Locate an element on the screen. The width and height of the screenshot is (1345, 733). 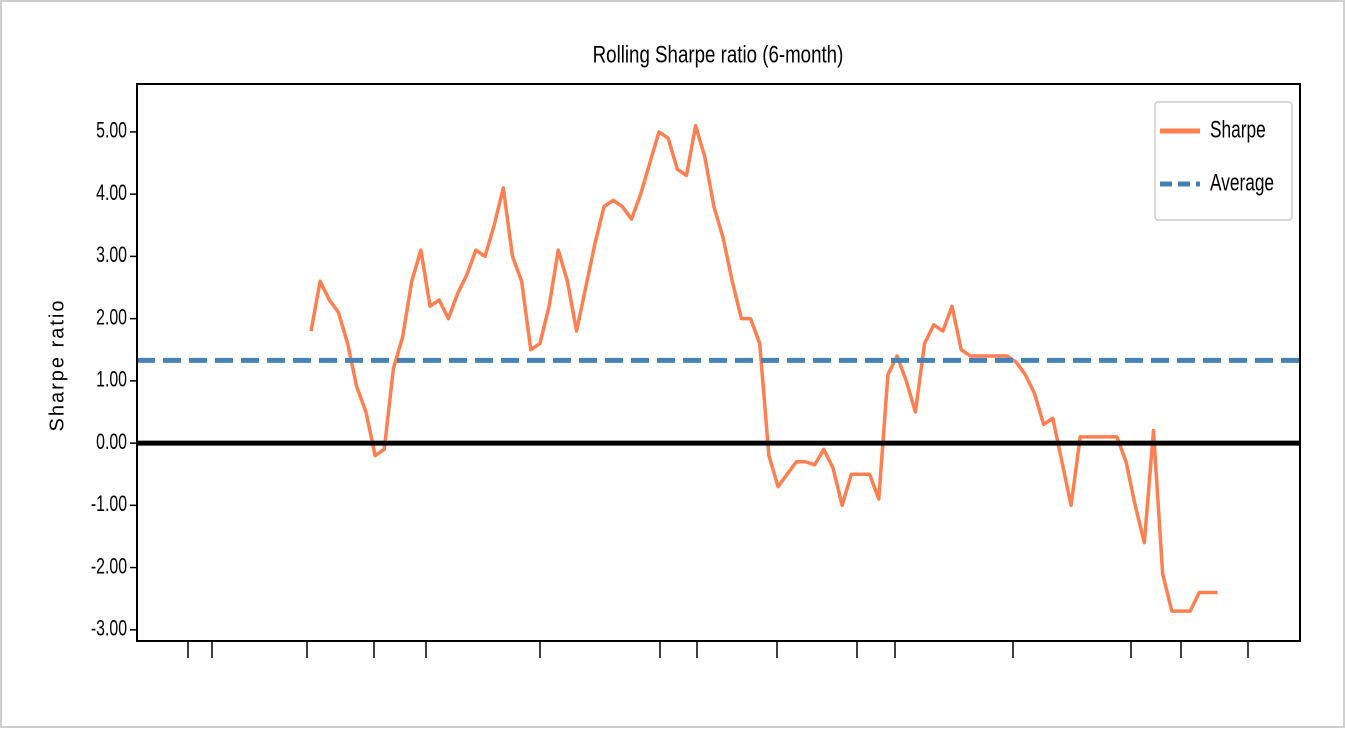
legend-label: Average is located at coordinates (1242, 183).